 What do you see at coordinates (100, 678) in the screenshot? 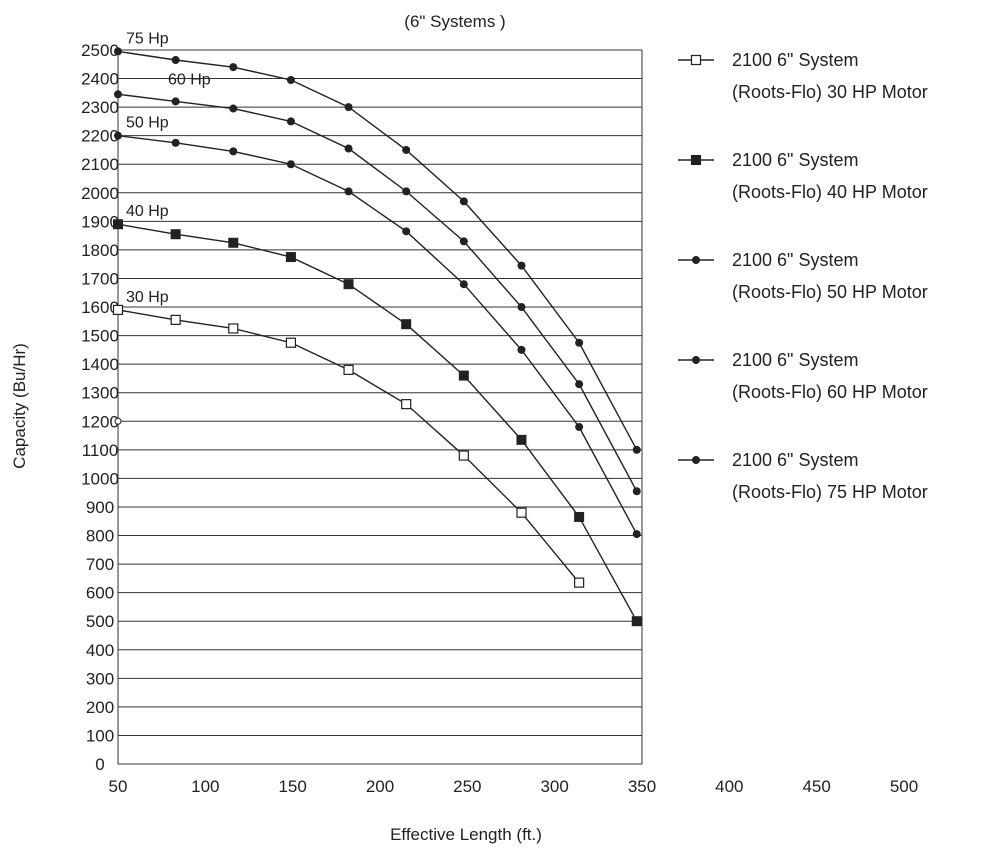
I see `y-tick-label: 300` at bounding box center [100, 678].